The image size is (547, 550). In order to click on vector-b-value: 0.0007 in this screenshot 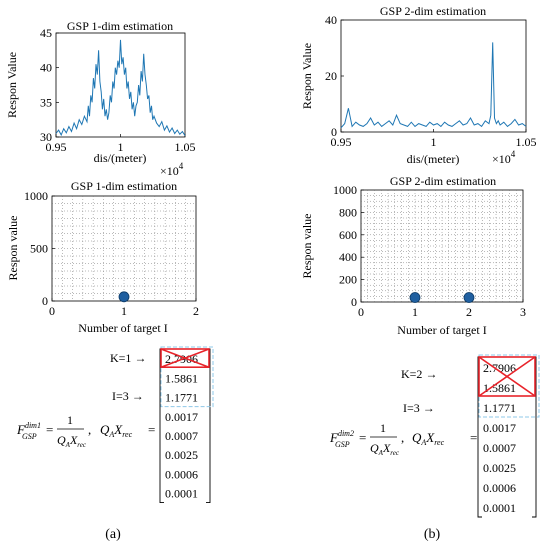, I will do `click(499, 448)`.